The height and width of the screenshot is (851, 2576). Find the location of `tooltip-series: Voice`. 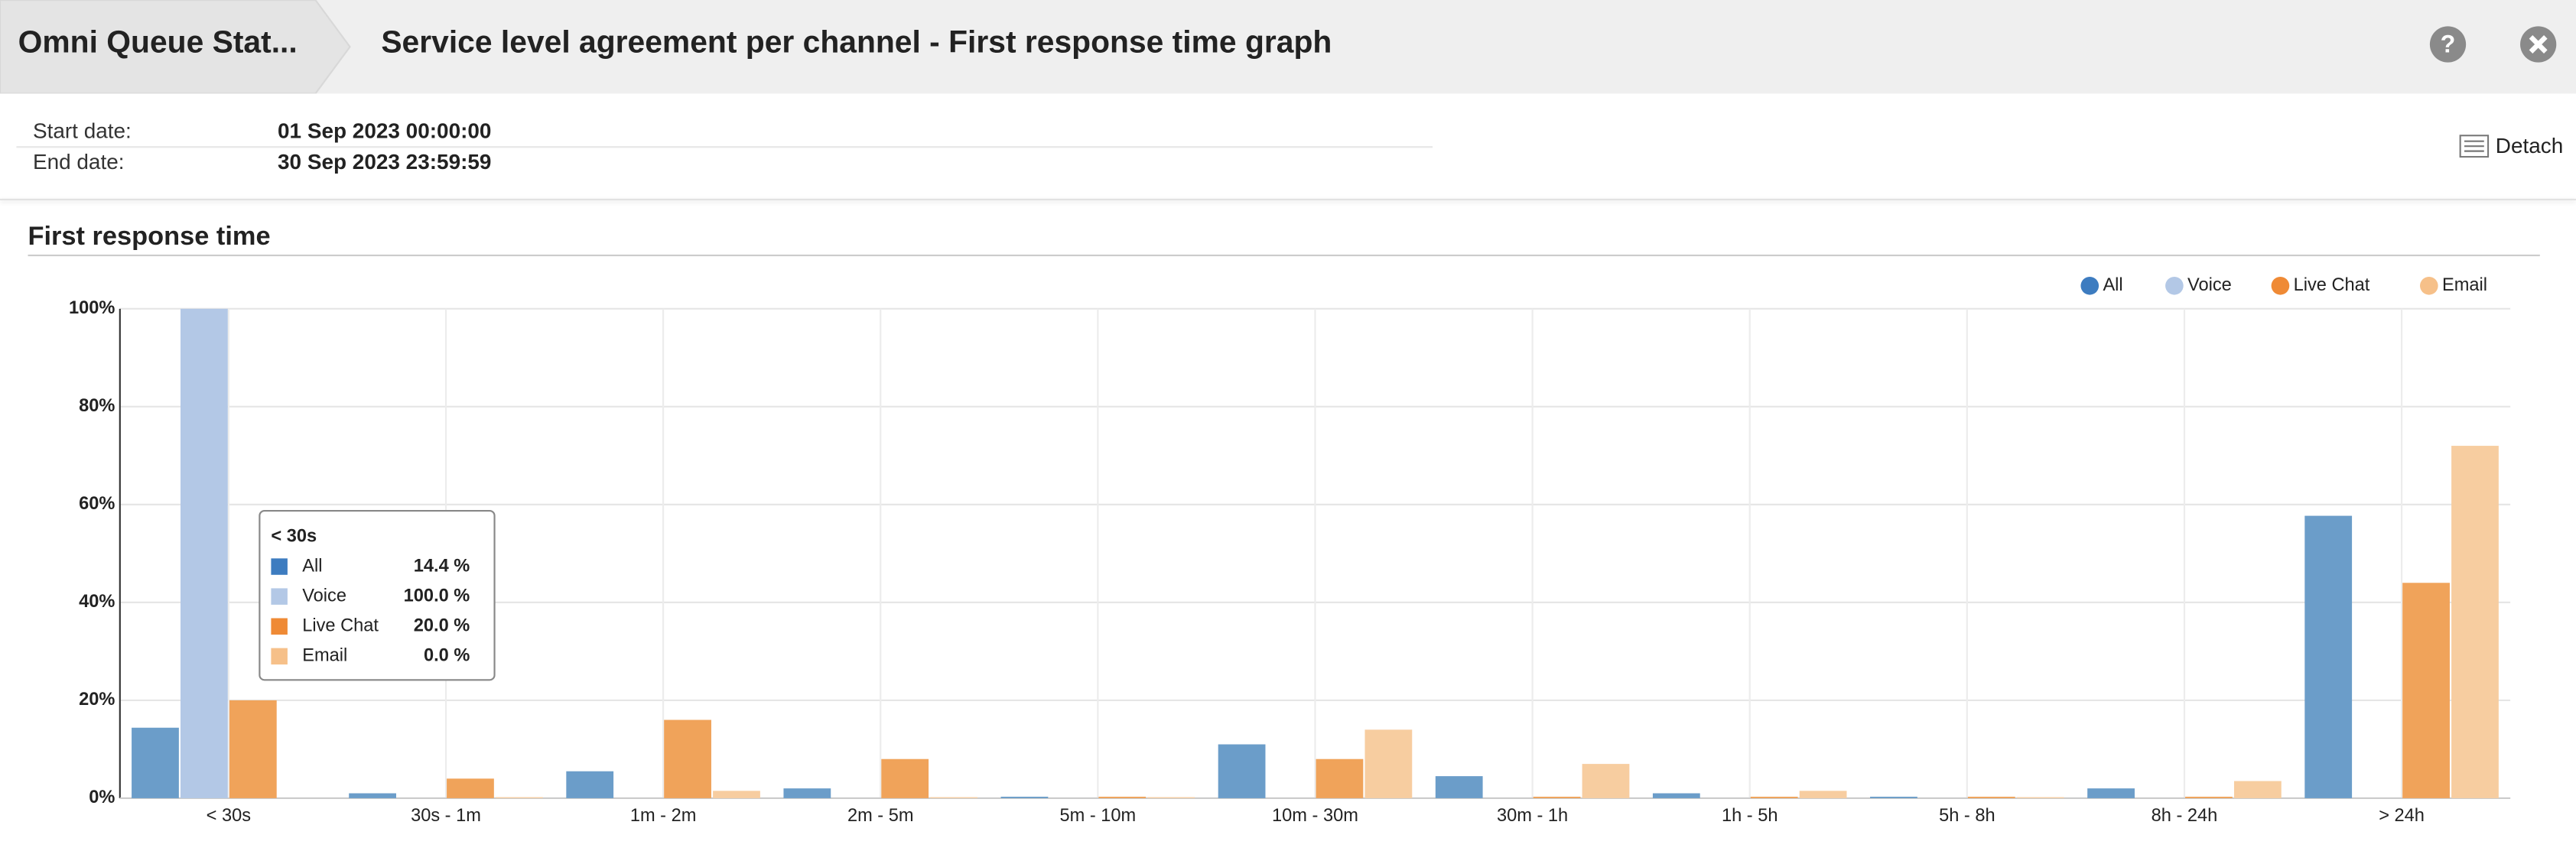

tooltip-series: Voice is located at coordinates (324, 596).